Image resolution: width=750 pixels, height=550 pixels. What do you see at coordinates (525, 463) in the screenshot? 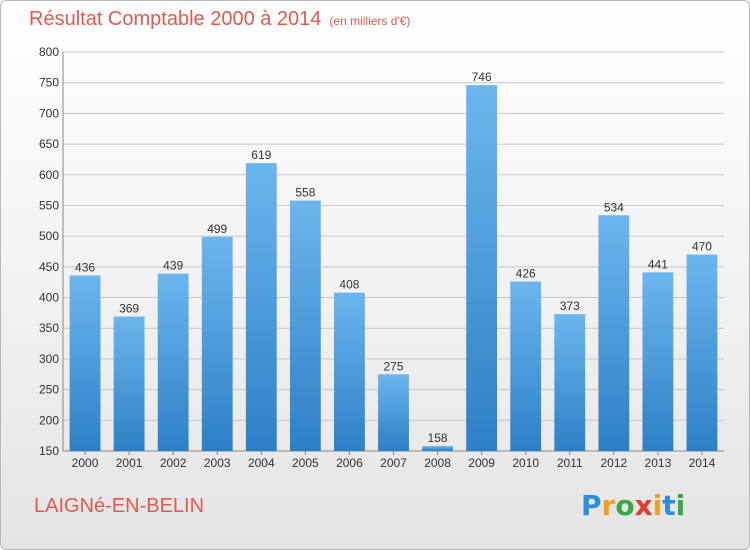
I see `x-tick-label: 2010` at bounding box center [525, 463].